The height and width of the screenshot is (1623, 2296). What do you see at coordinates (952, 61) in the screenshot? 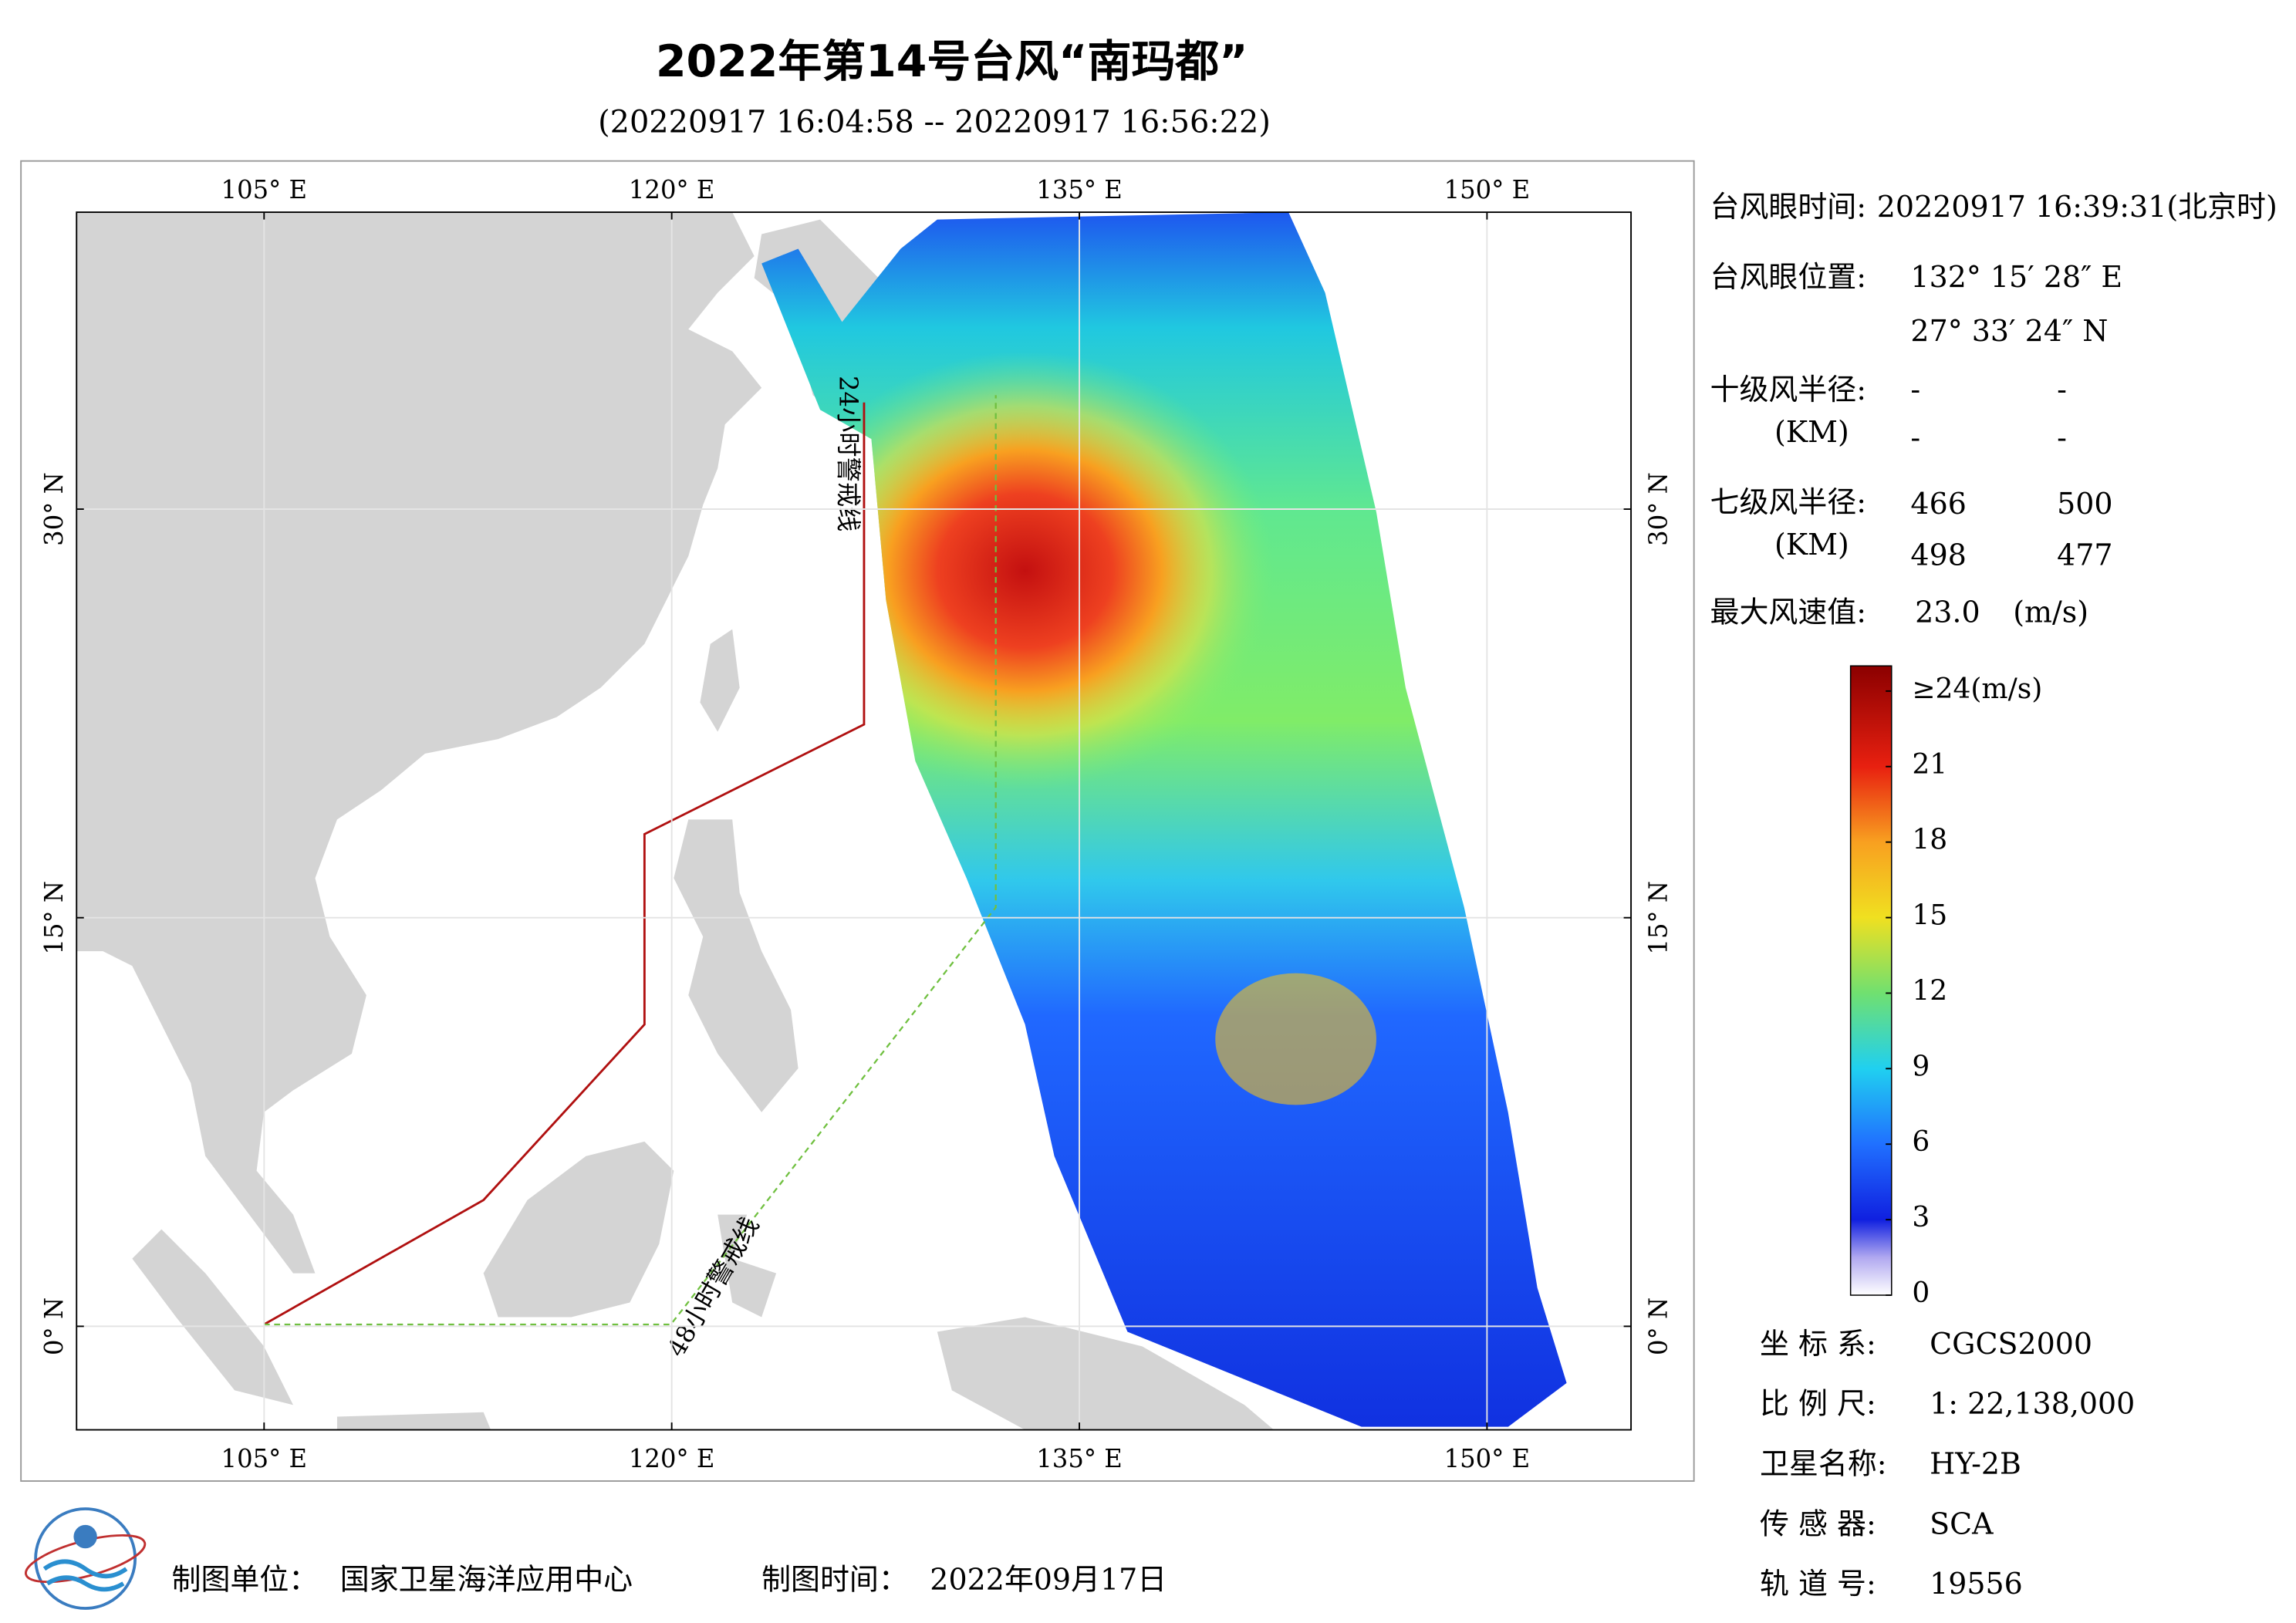
I see `title: 2022年第14号台风“南玛都”` at bounding box center [952, 61].